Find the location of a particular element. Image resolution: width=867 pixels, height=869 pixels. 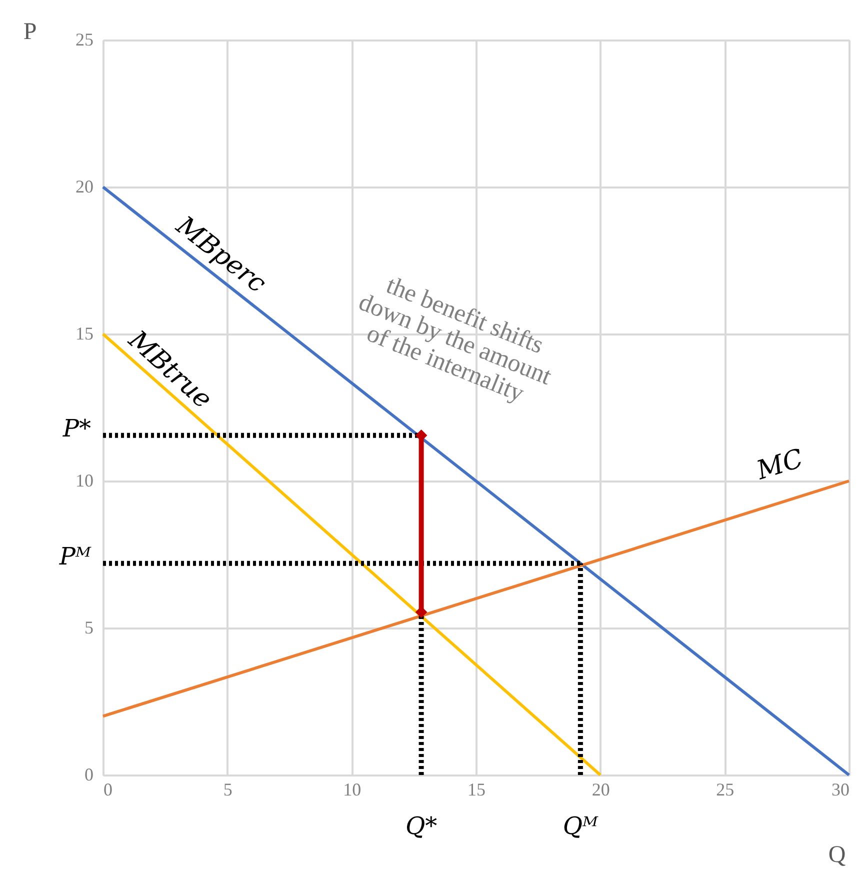

annotation: MC is located at coordinates (779, 465).